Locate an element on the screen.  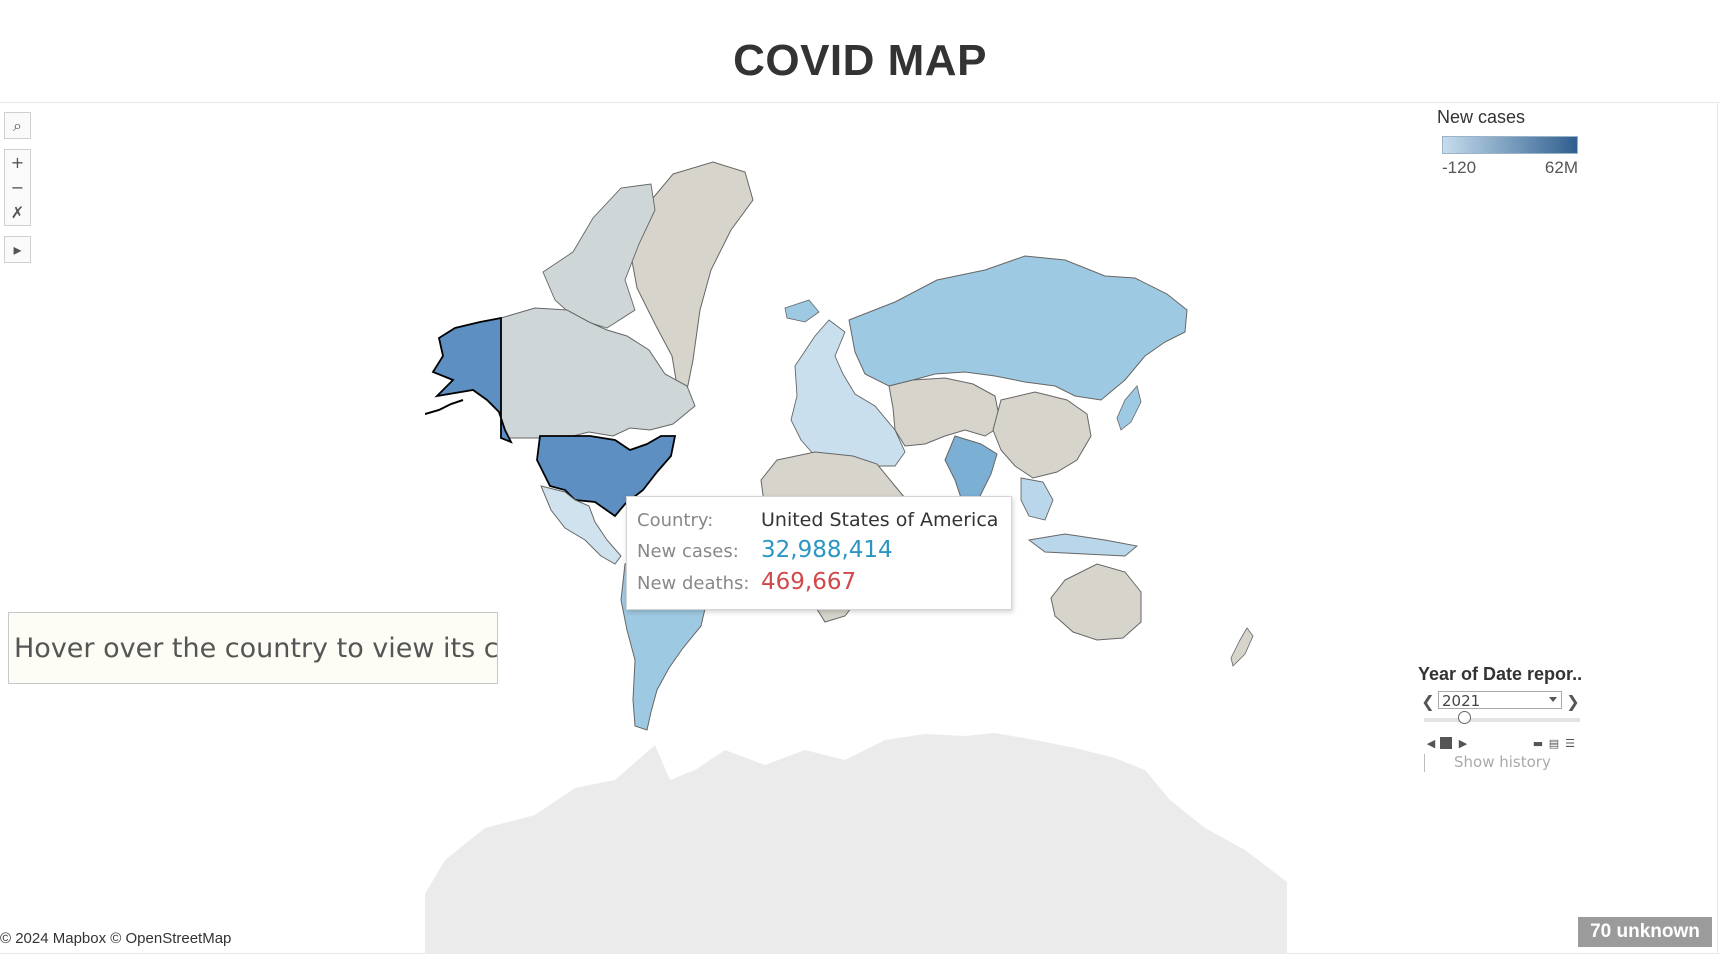
color-legend: New cases -120 62M is located at coordinates (1507, 142).